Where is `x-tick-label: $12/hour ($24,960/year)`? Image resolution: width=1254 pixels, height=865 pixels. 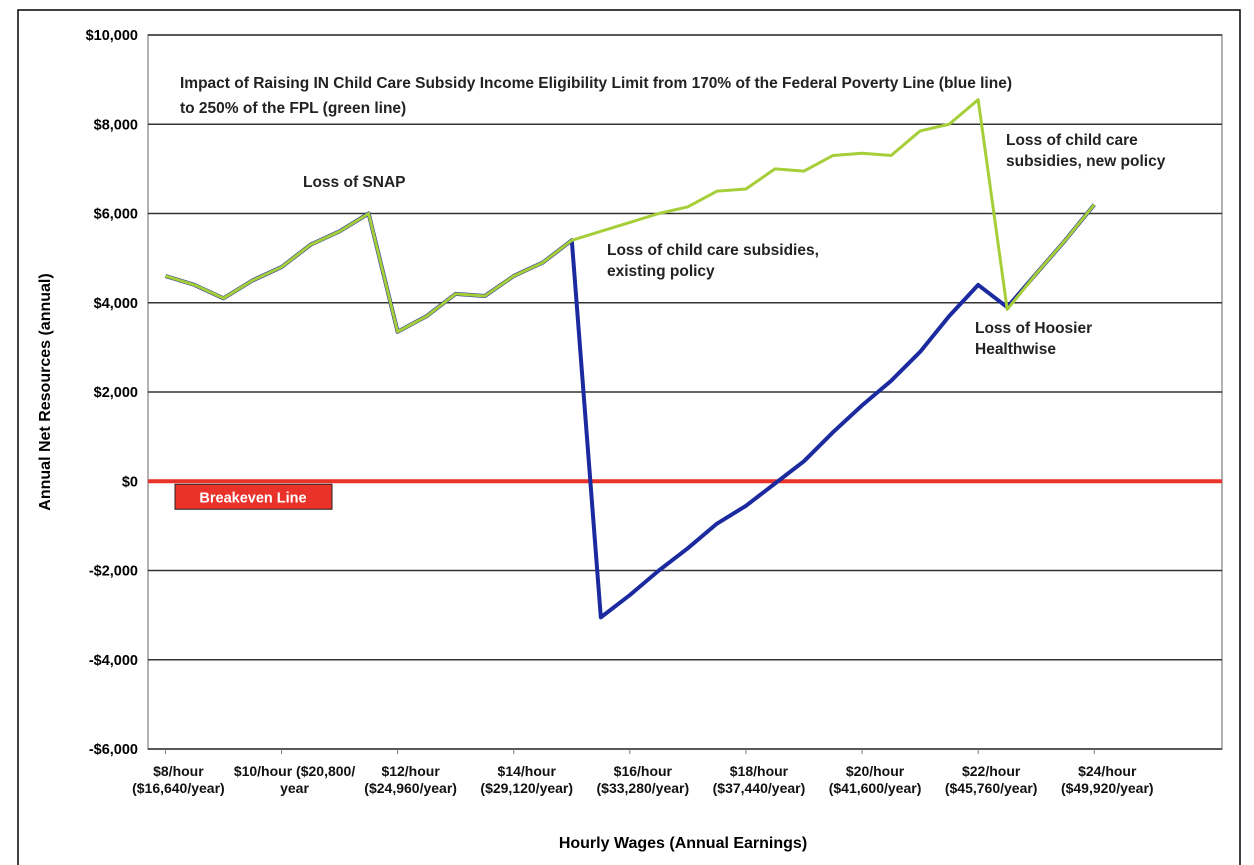
x-tick-label: $12/hour ($24,960/year) is located at coordinates (410, 779).